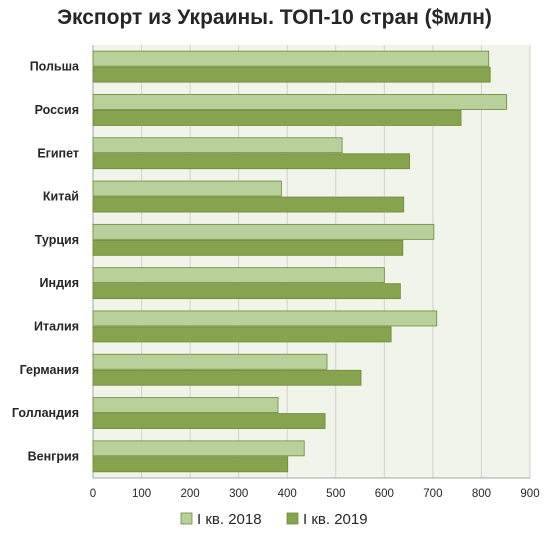 The image size is (549, 544). What do you see at coordinates (53, 456) in the screenshot?
I see `category-label-9: Венгрия` at bounding box center [53, 456].